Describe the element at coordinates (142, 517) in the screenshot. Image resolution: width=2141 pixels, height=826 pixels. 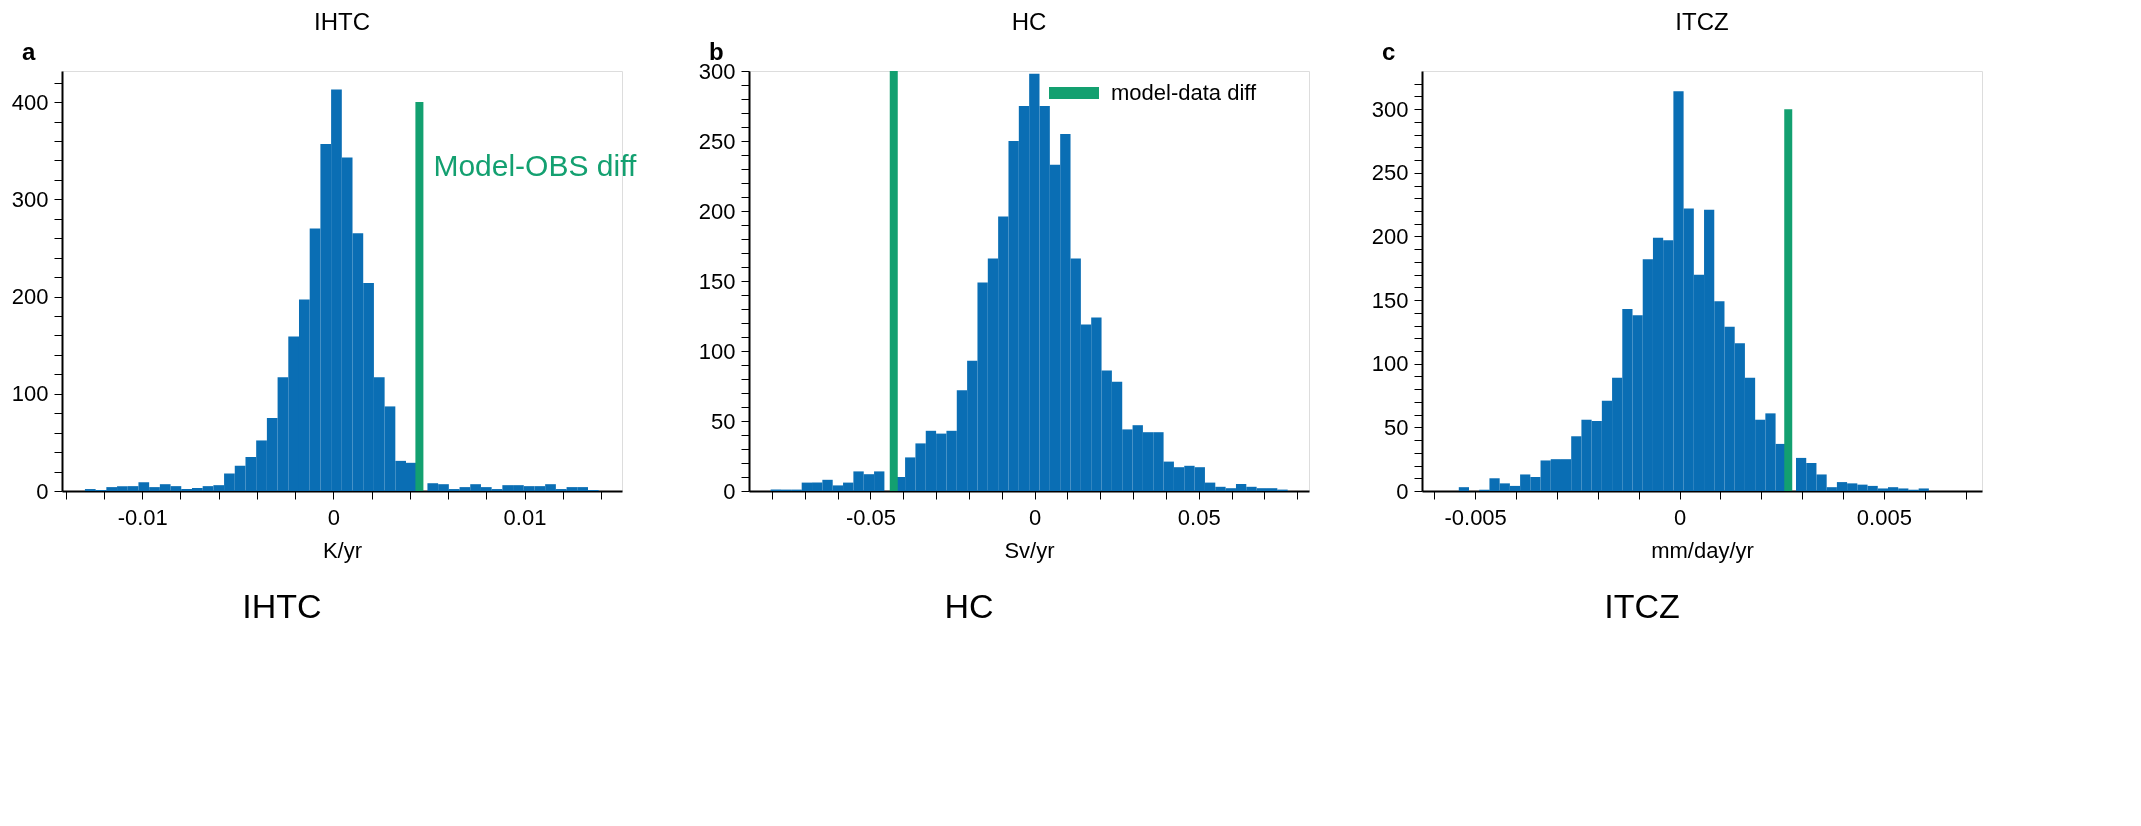
I see `x-tick-label: -0.01` at that location.